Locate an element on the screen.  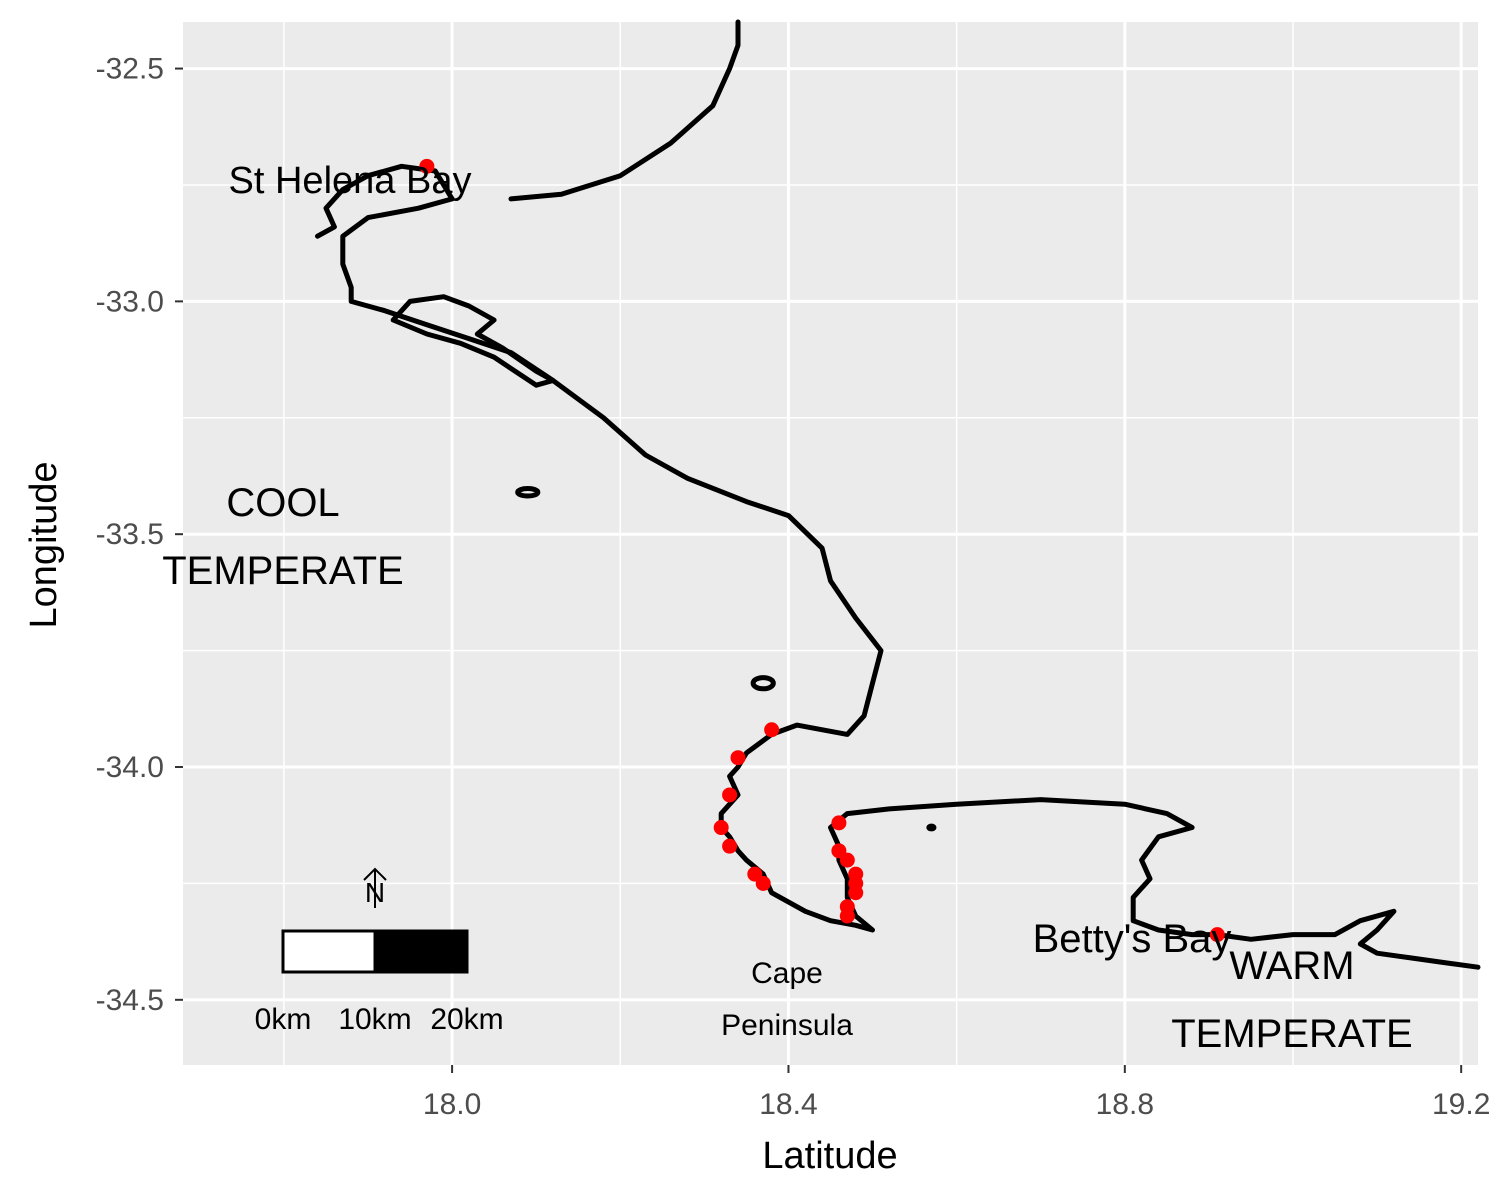
coastline-north is located at coordinates (624, 110).